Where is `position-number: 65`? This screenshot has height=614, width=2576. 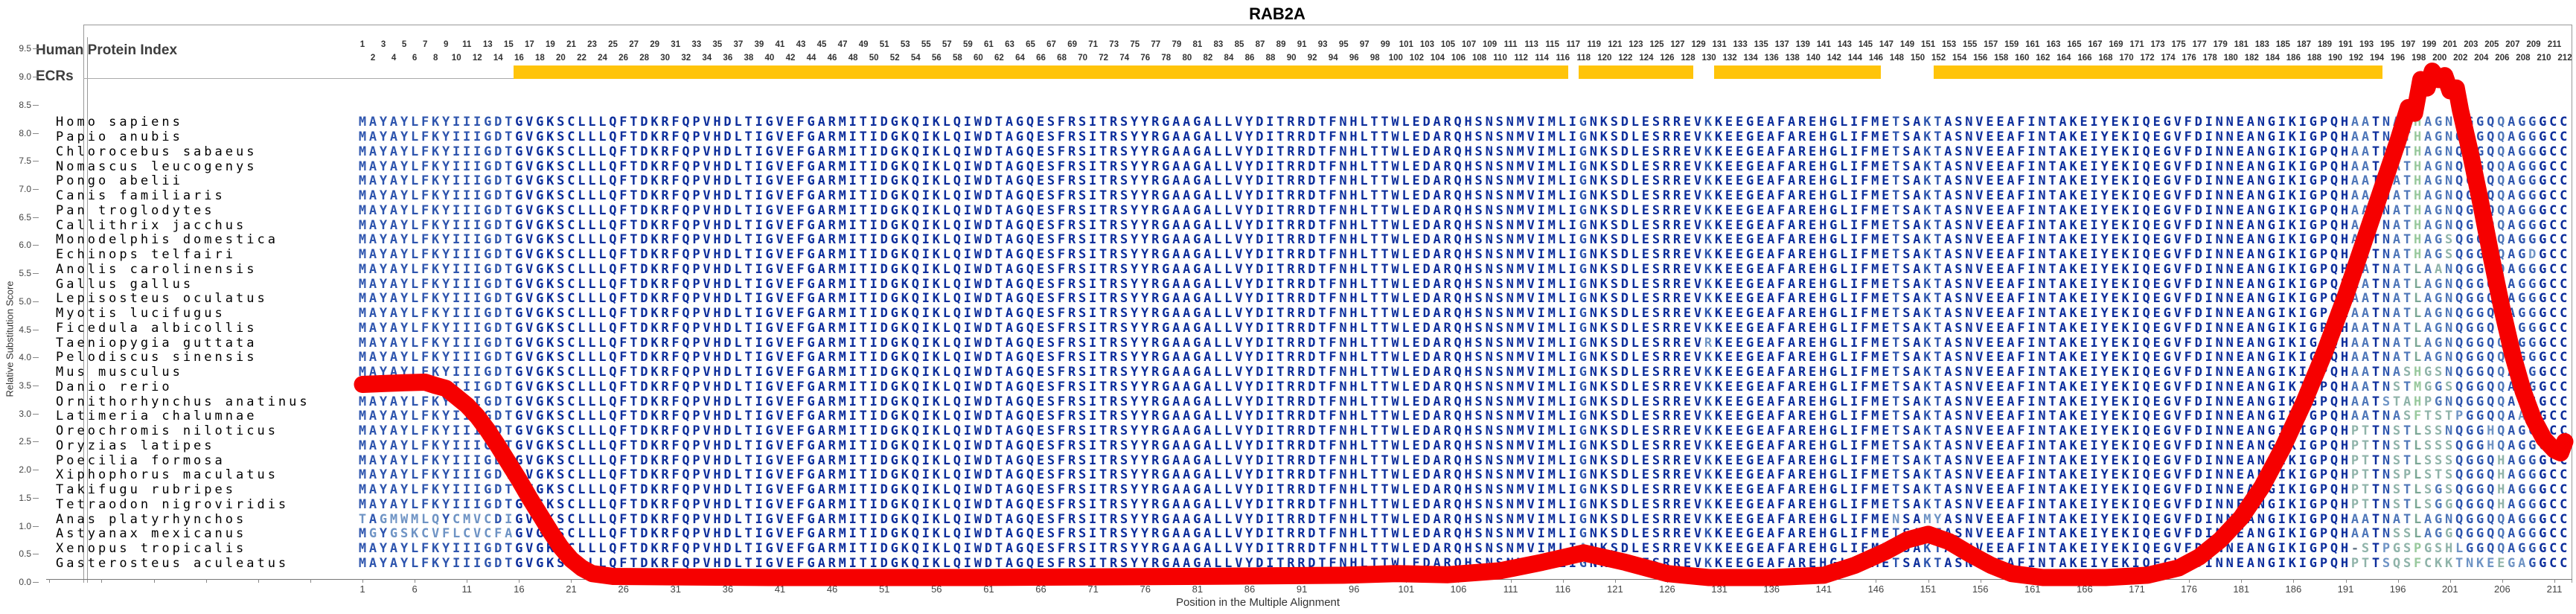
position-number: 65 is located at coordinates (1030, 44).